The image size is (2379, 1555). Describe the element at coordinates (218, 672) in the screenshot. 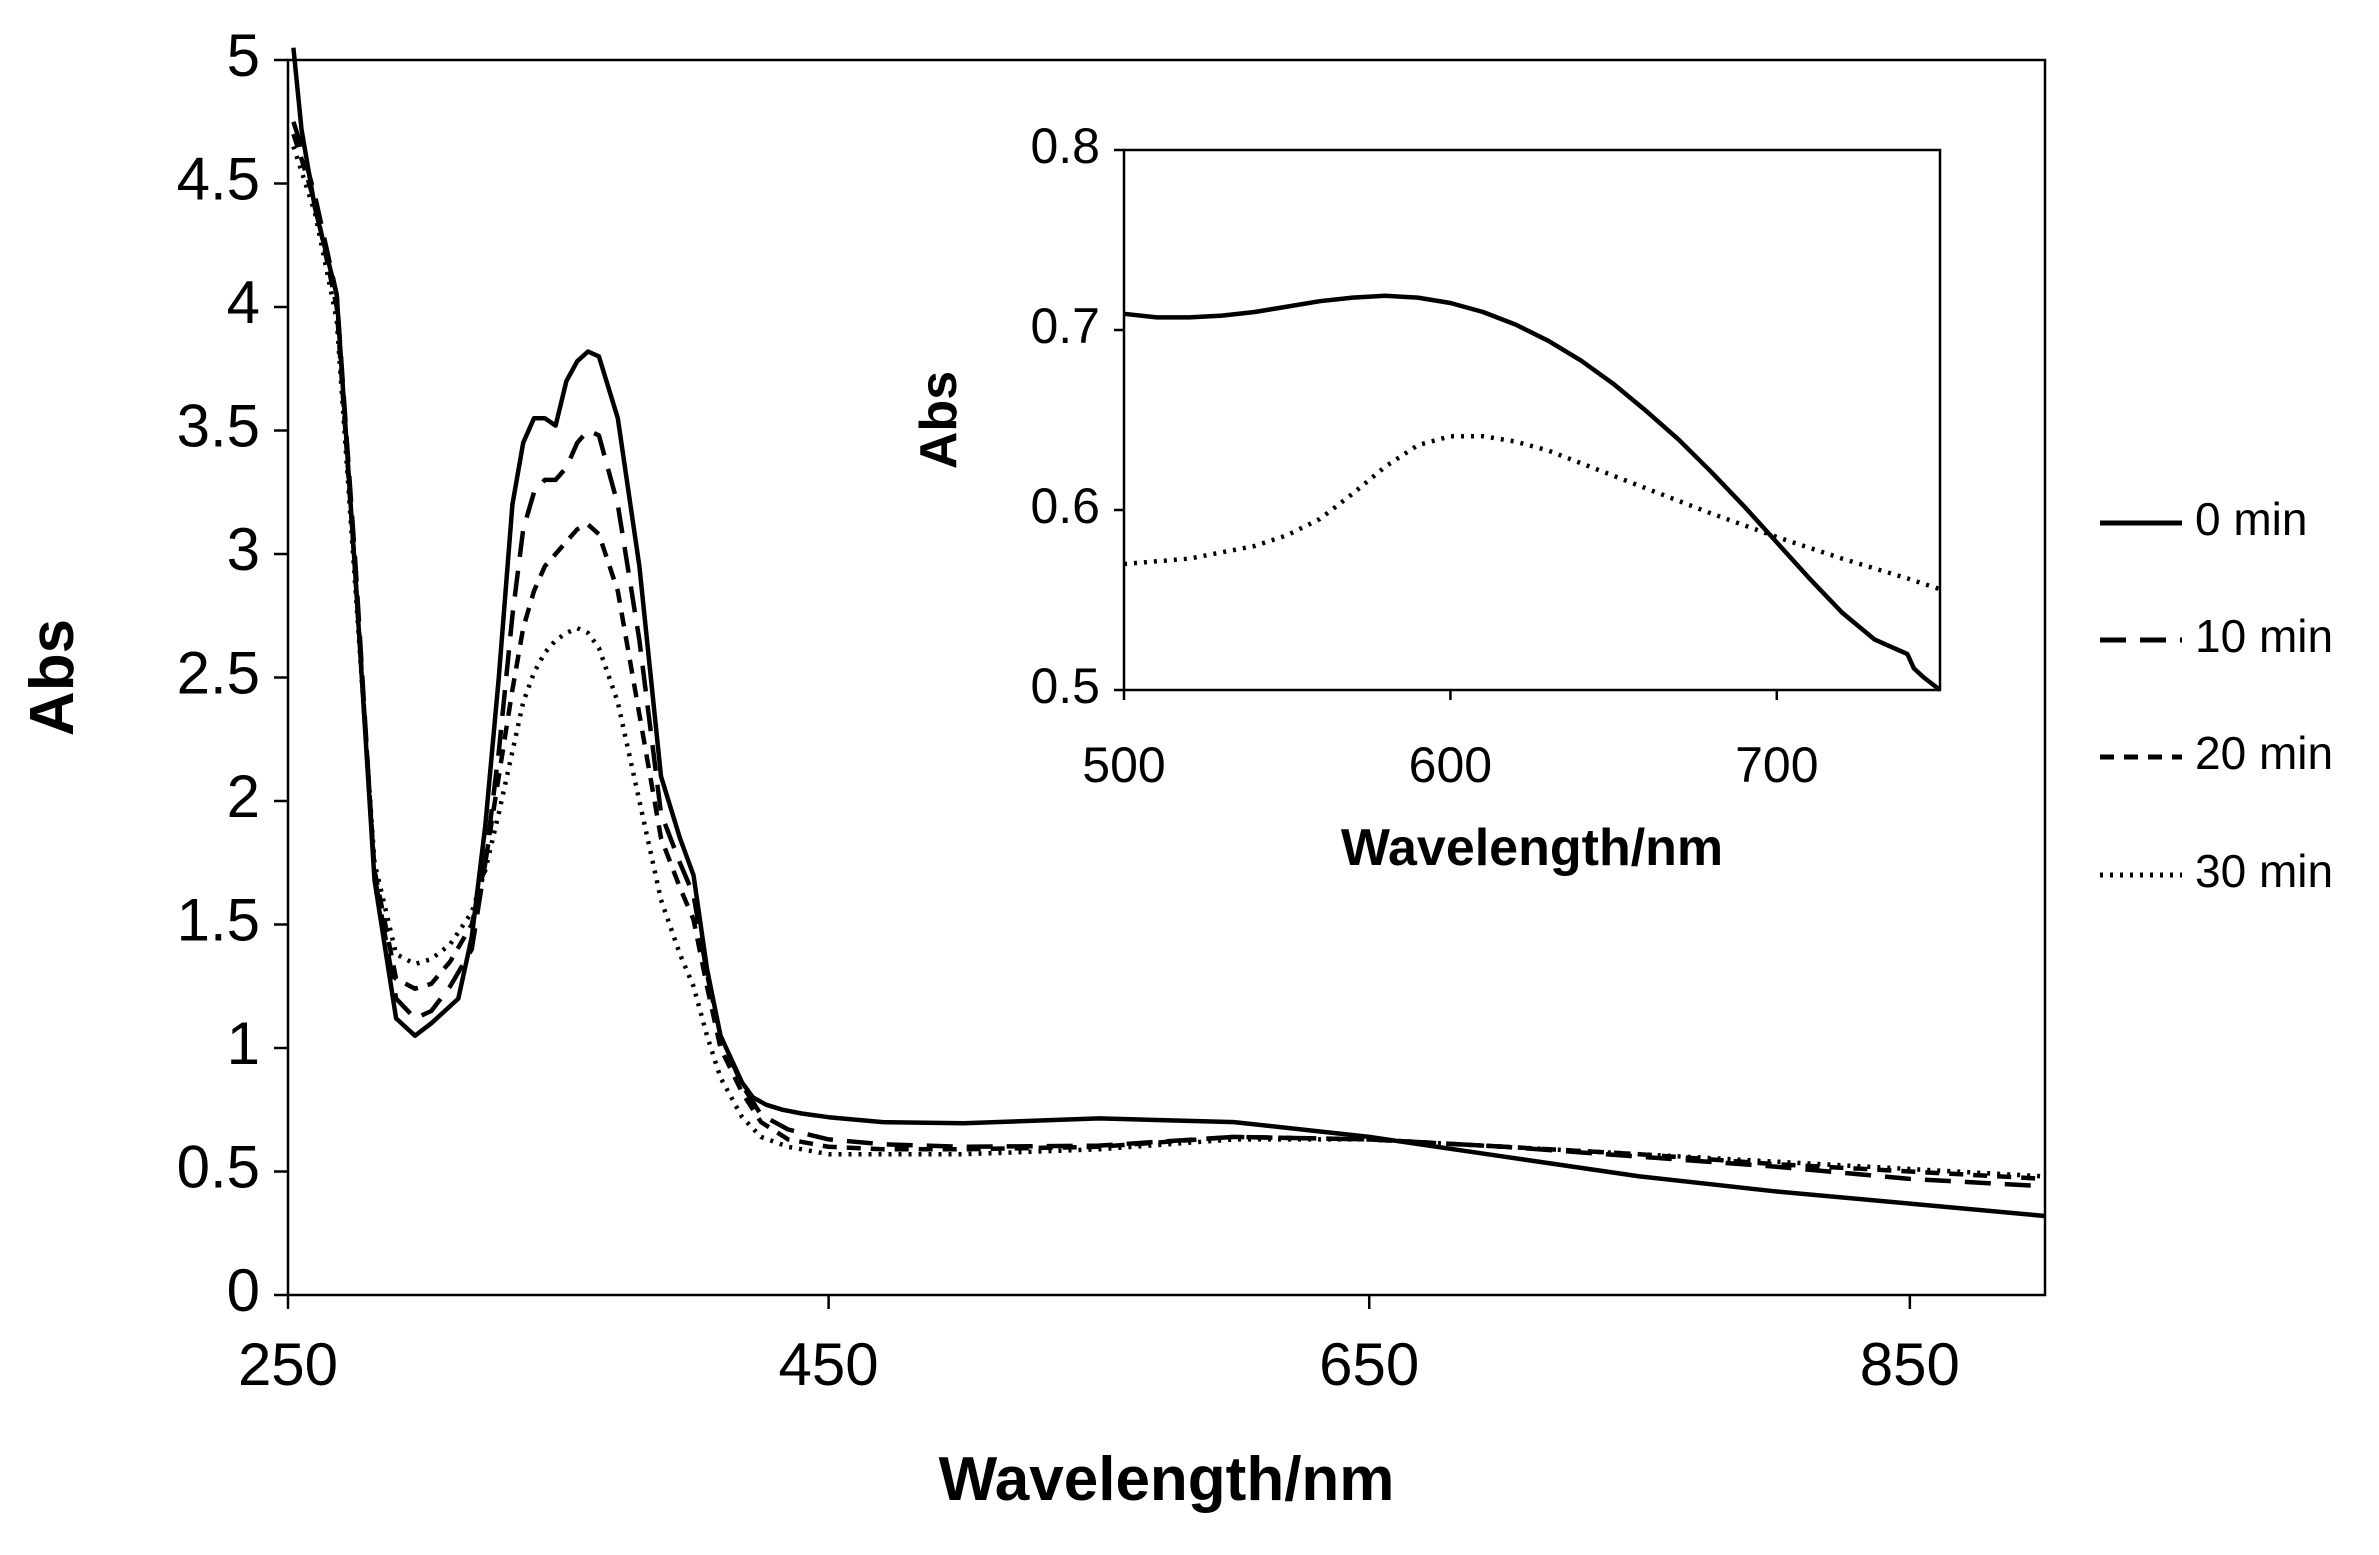

I see `y-tick-label: 2.5` at that location.